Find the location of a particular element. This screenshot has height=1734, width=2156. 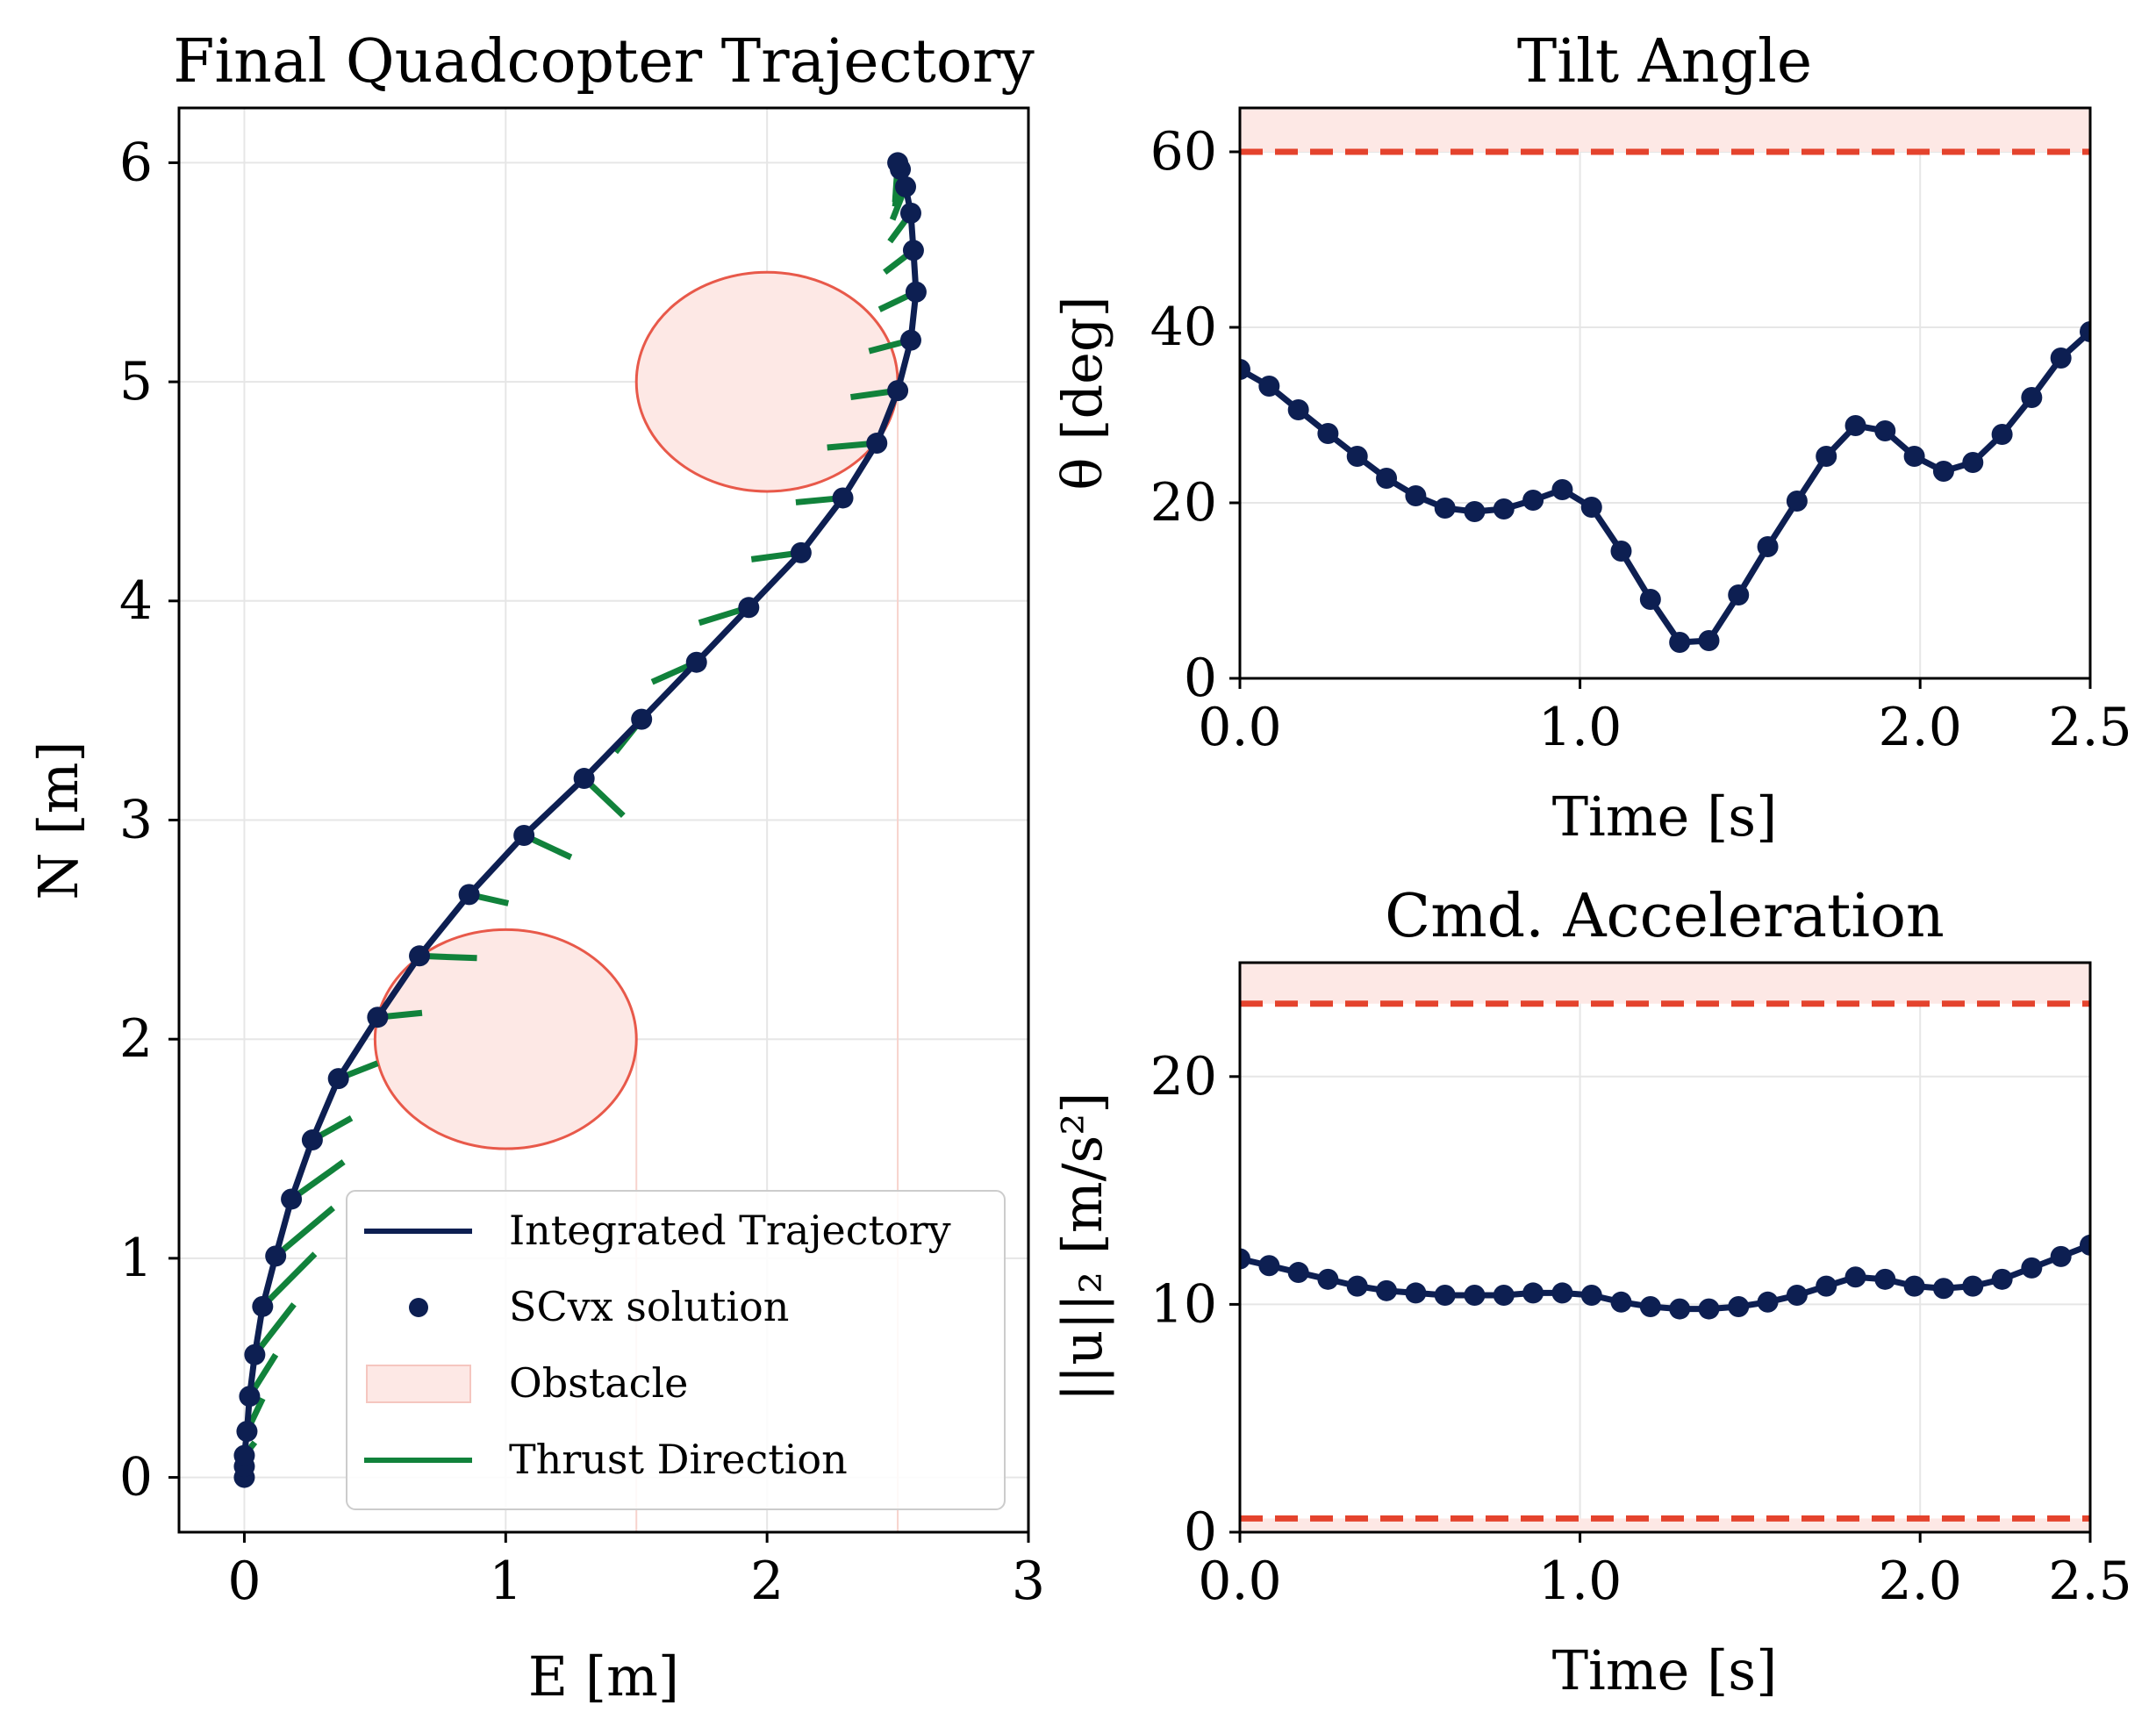

tilt-title: Tilt Angle is located at coordinates (1664, 62).